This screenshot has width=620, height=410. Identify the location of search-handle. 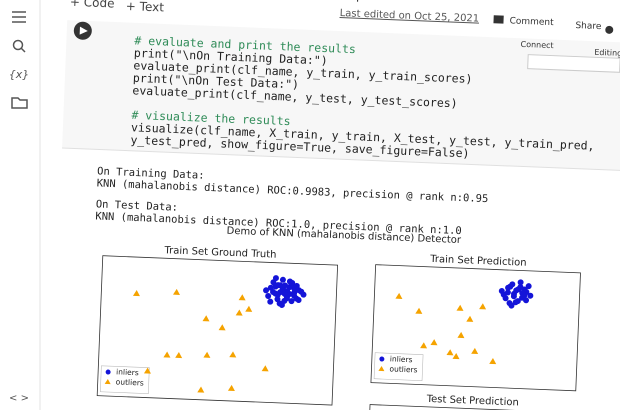
(23, 50).